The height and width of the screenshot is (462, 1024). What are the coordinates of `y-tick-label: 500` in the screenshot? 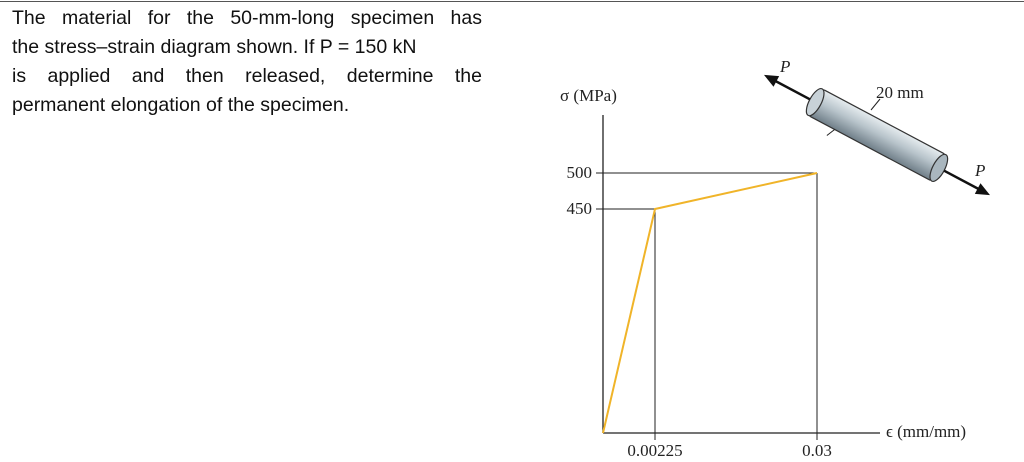 It's located at (580, 172).